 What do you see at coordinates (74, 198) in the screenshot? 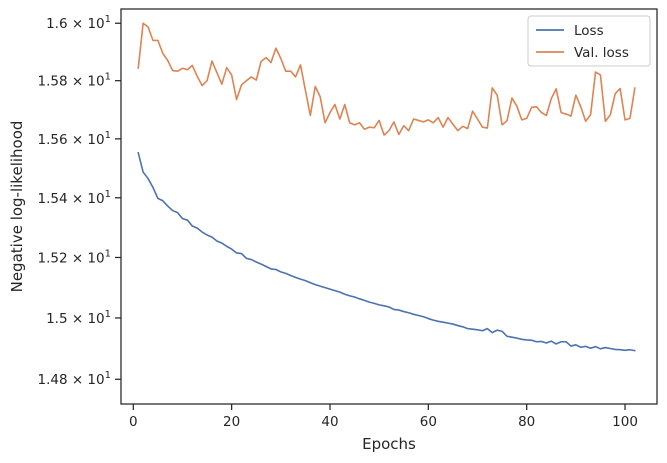
I see `y-tick-label: 1.54 × 10¹` at bounding box center [74, 198].